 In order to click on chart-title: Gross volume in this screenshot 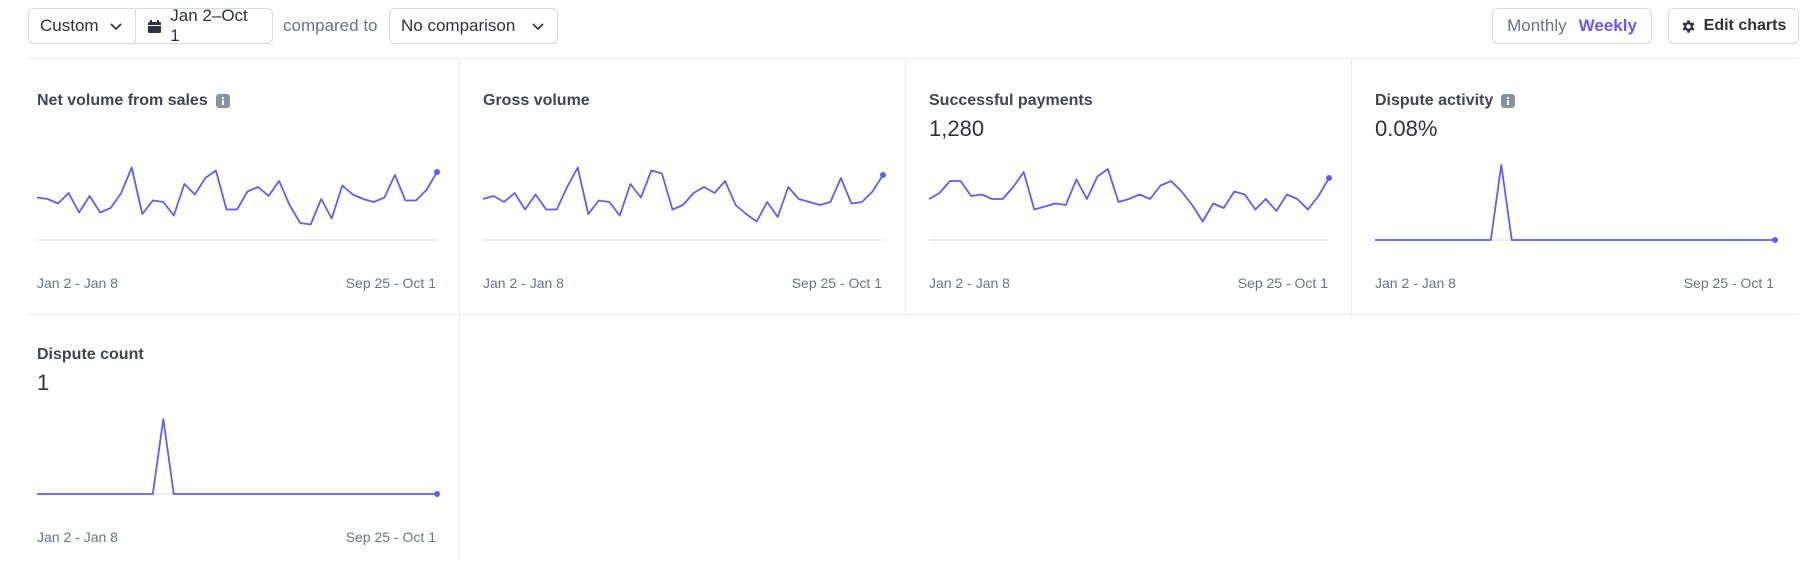, I will do `click(536, 101)`.